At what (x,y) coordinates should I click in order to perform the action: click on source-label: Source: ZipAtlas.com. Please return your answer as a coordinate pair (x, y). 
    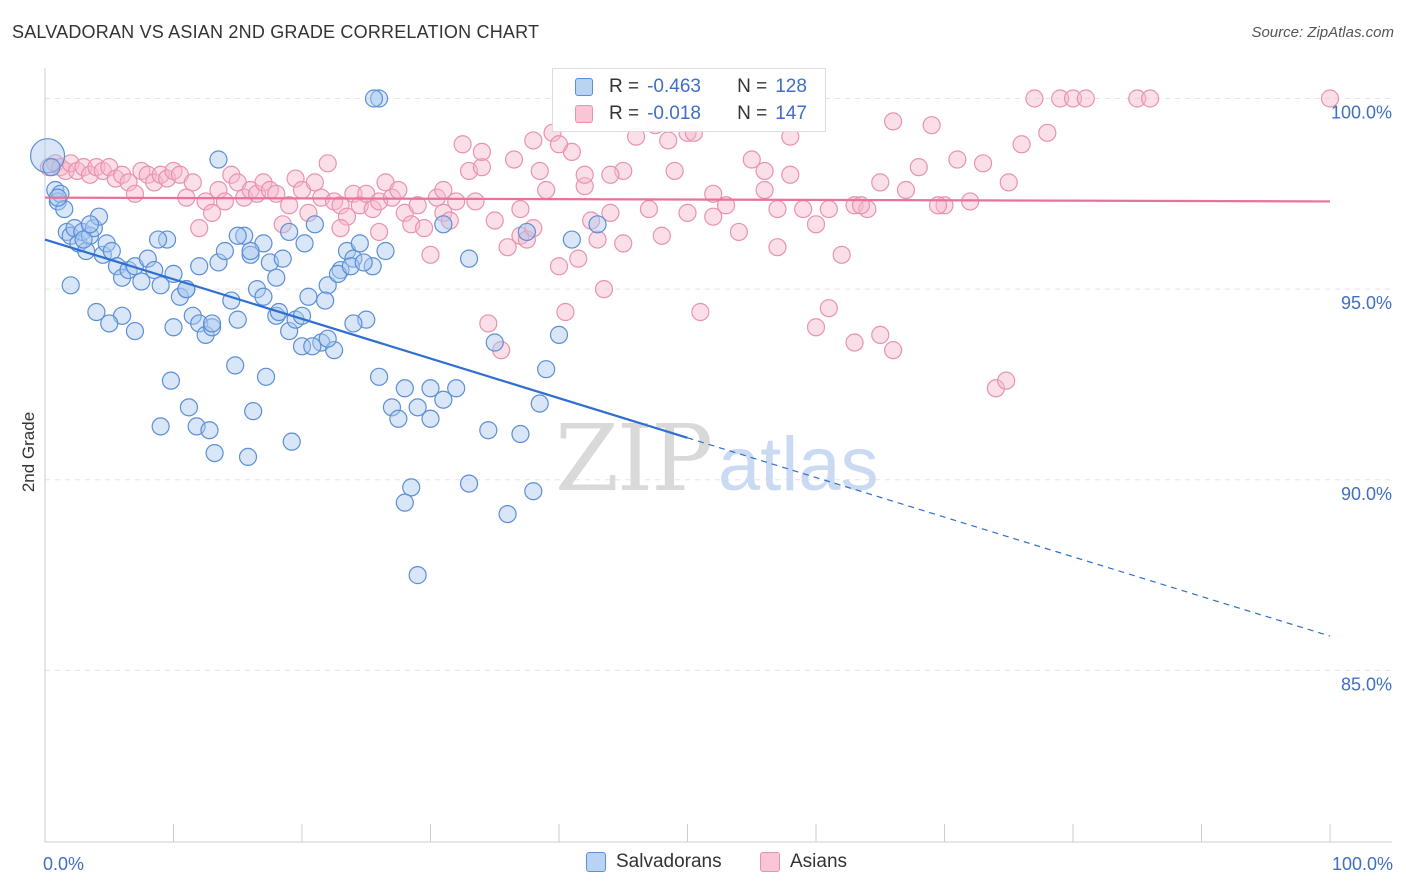
    Looking at the image, I should click on (1322, 32).